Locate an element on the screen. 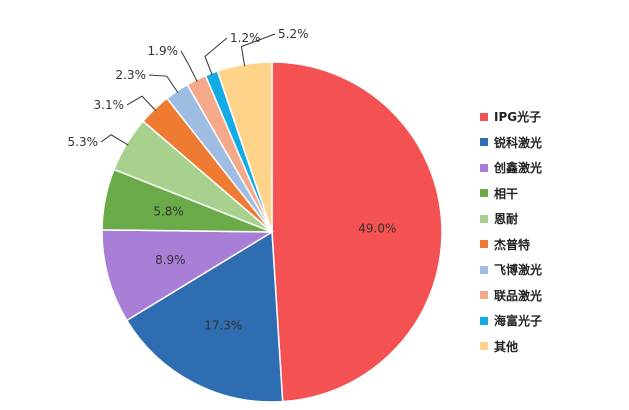  data-label: 2.3% is located at coordinates (131, 75).